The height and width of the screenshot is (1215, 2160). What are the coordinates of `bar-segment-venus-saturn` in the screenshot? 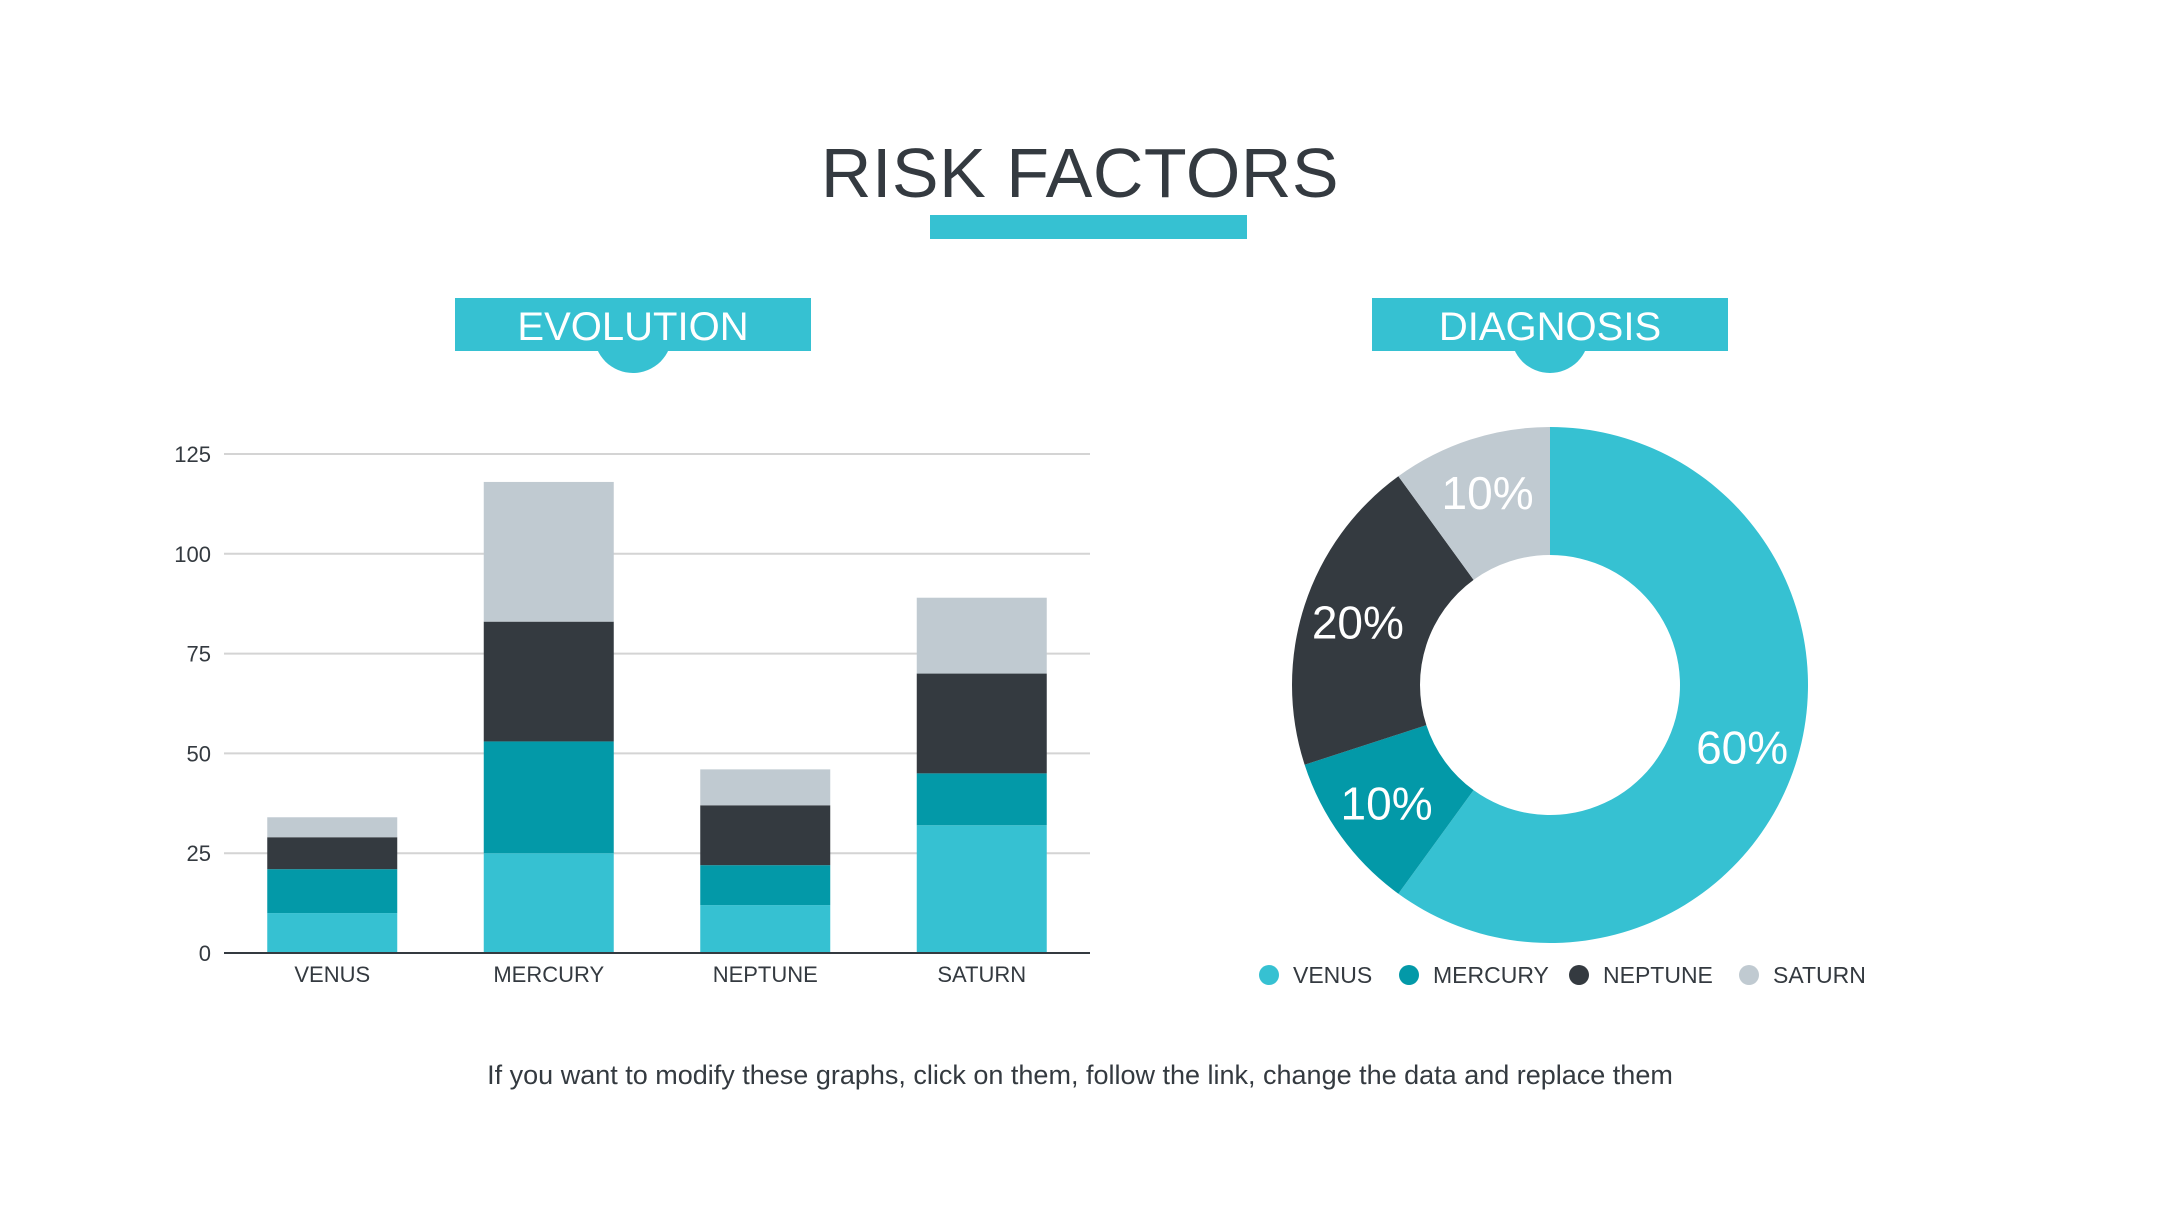 It's located at (981, 889).